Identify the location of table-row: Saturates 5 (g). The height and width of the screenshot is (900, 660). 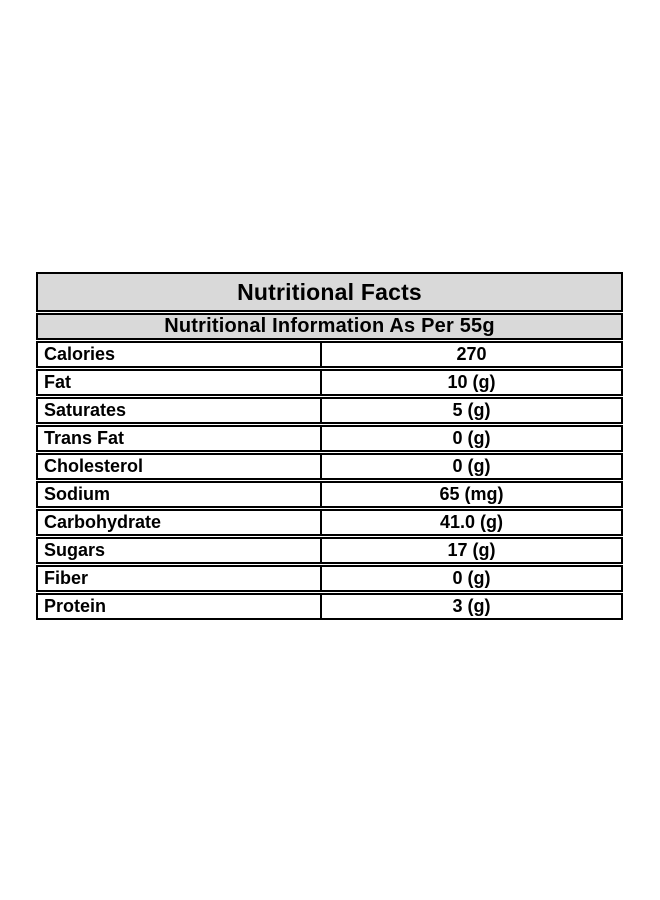
(329, 410).